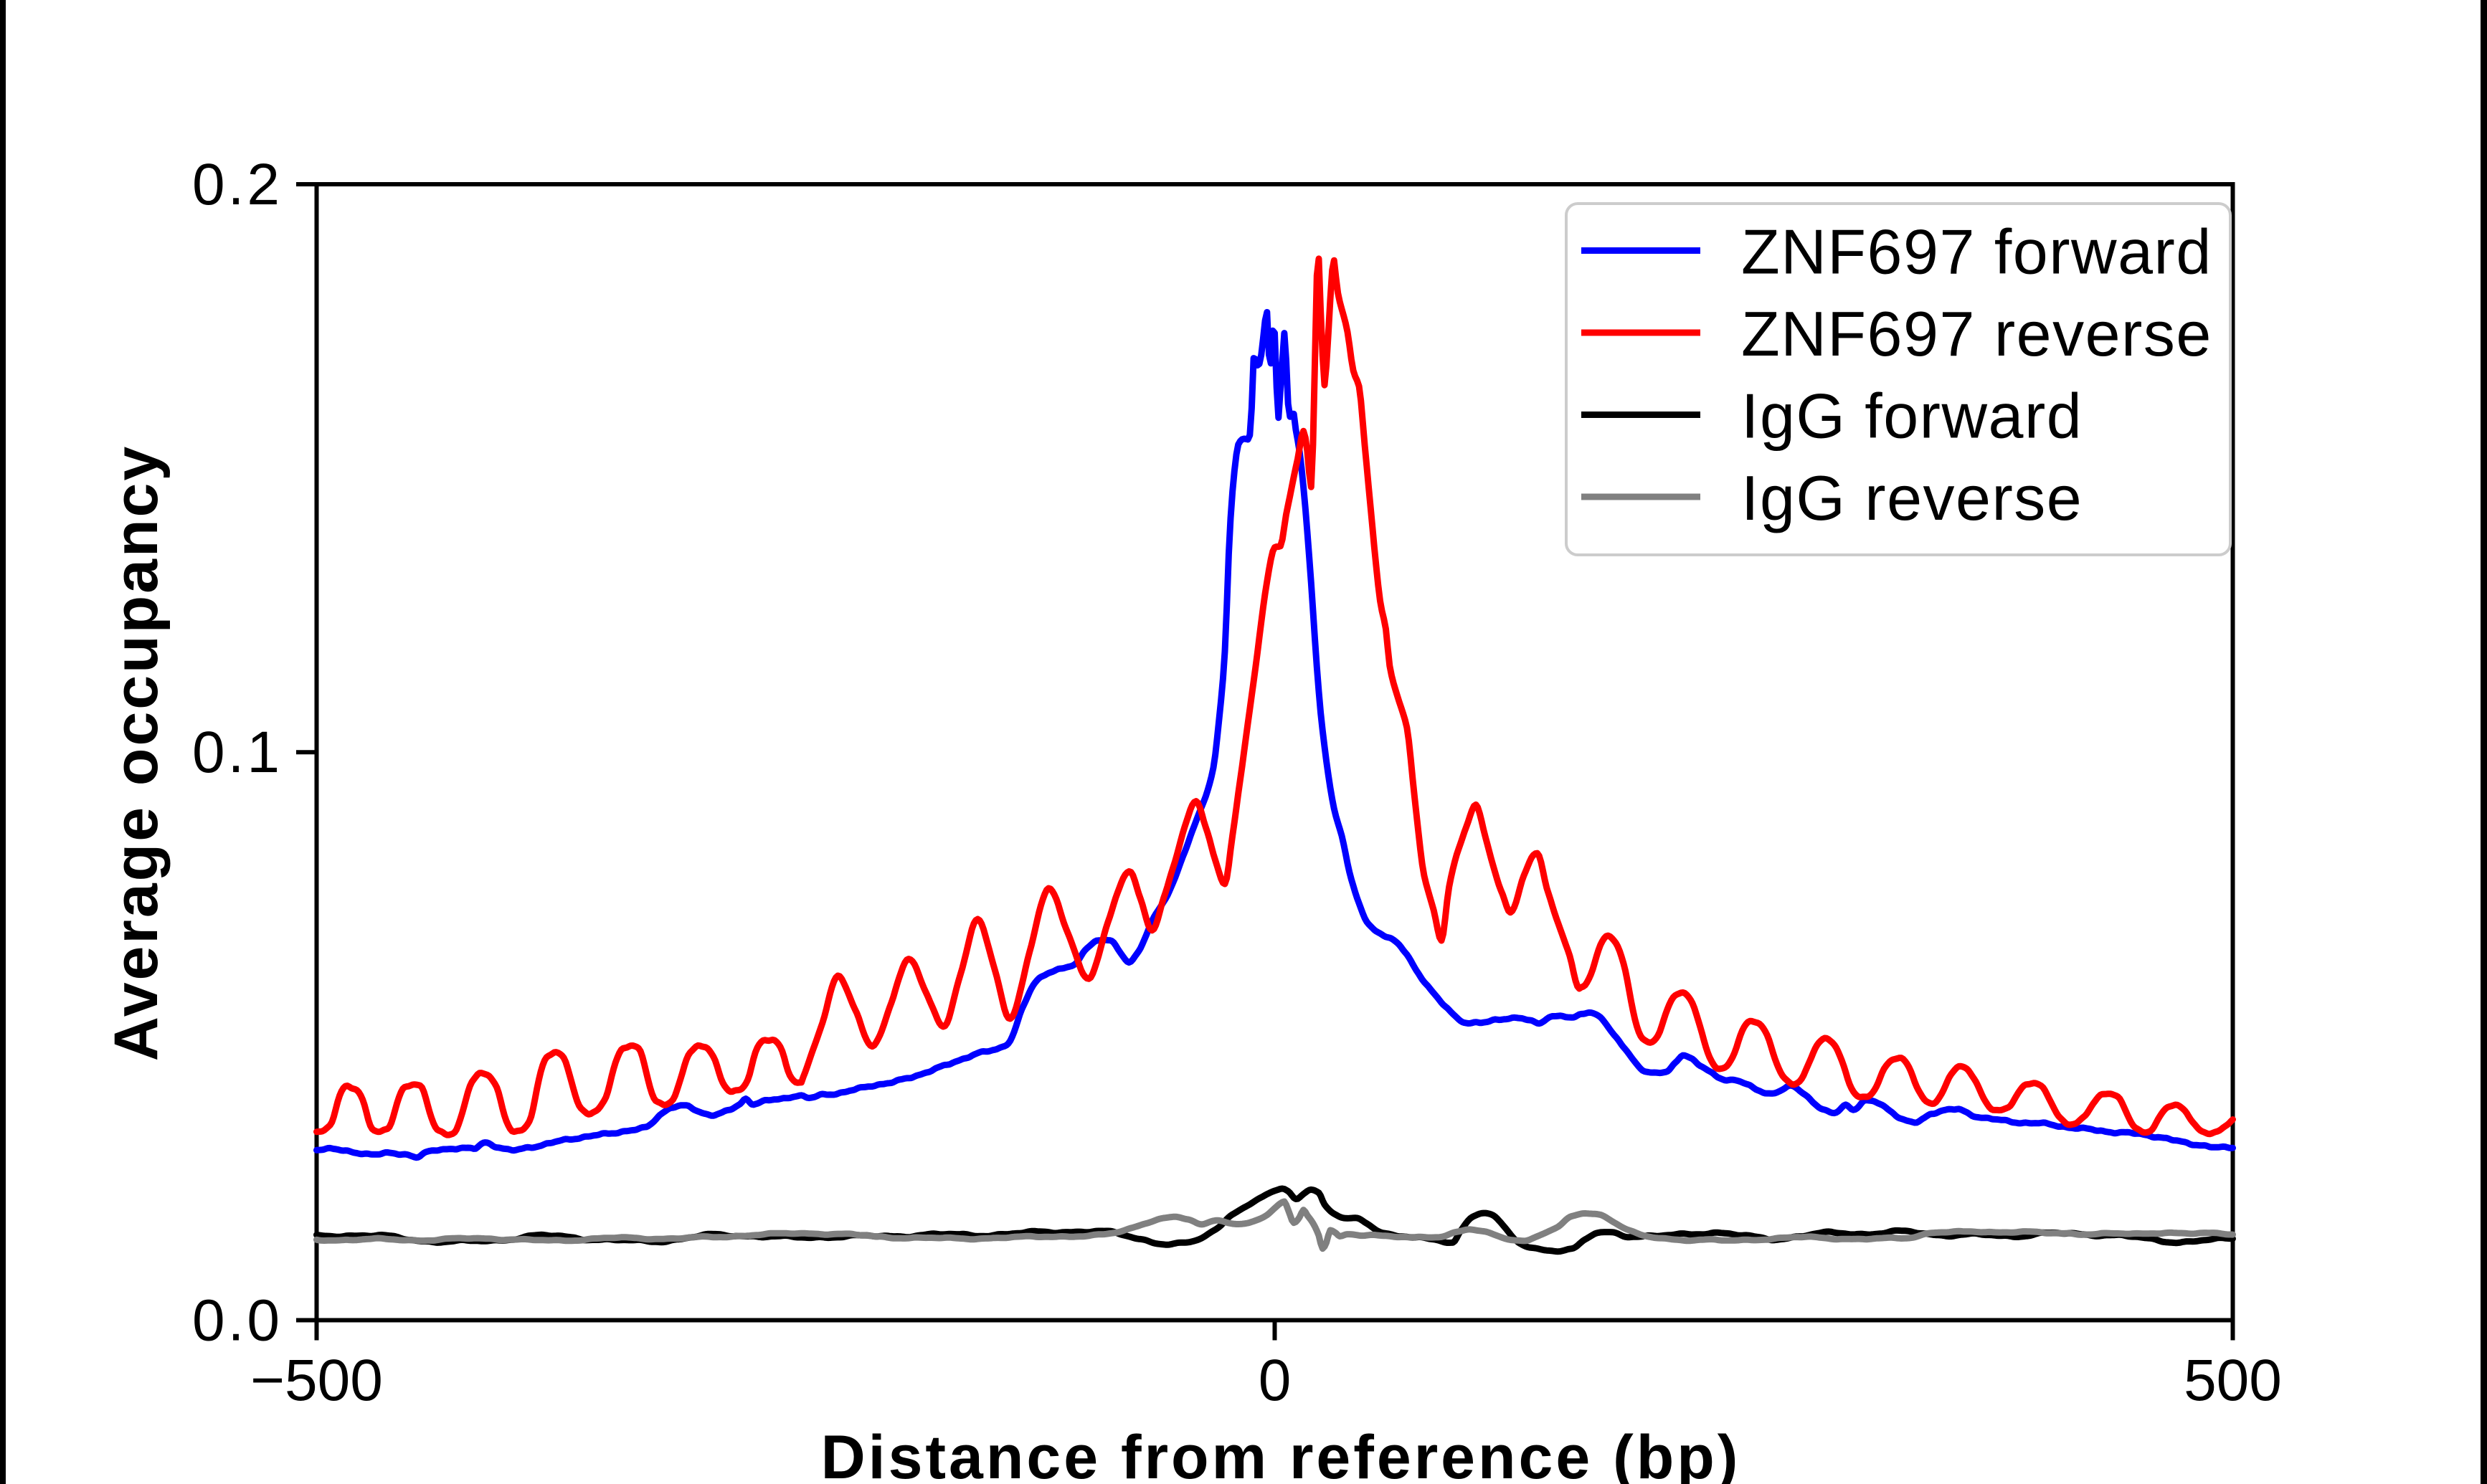  What do you see at coordinates (1276, 1381) in the screenshot?
I see `svg-text: 0` at bounding box center [1276, 1381].